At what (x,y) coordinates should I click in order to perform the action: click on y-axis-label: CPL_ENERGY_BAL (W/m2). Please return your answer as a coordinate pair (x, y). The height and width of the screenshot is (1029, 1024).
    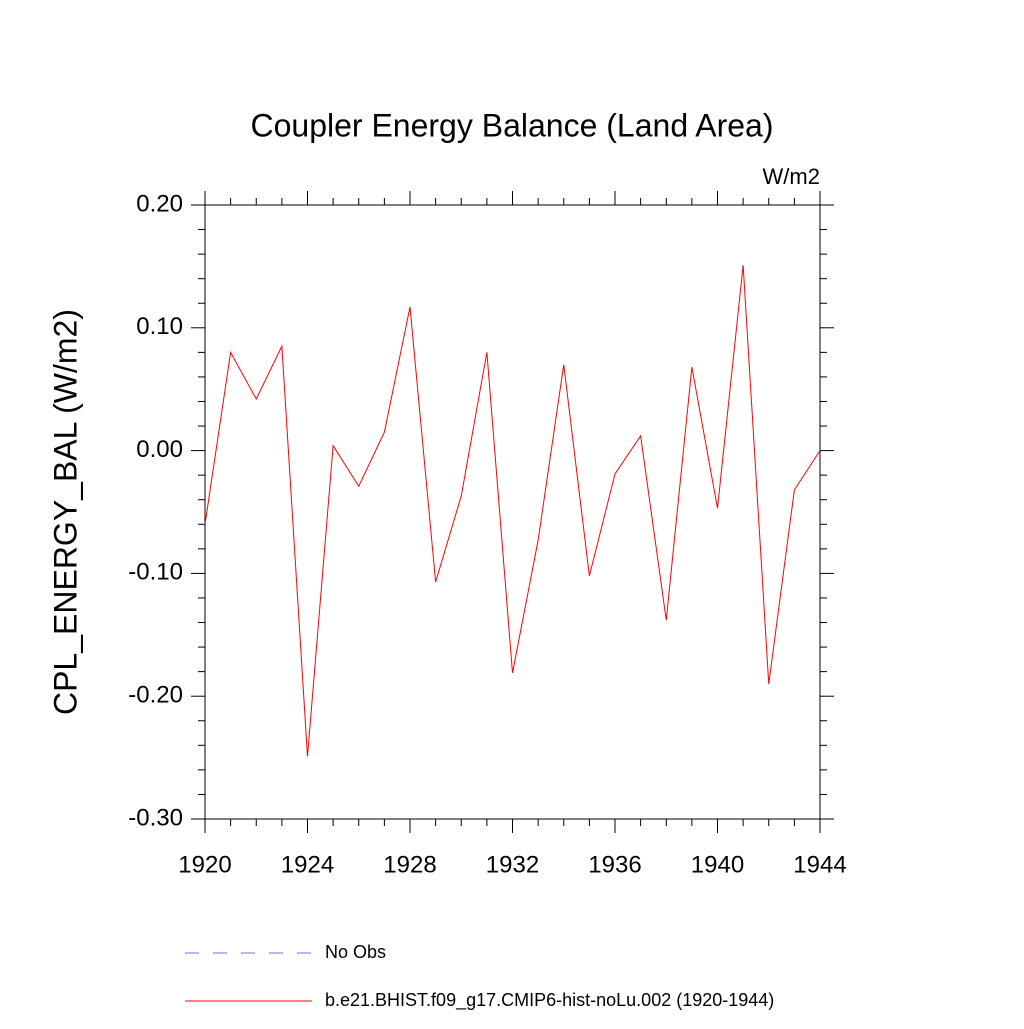
    Looking at the image, I should click on (65, 512).